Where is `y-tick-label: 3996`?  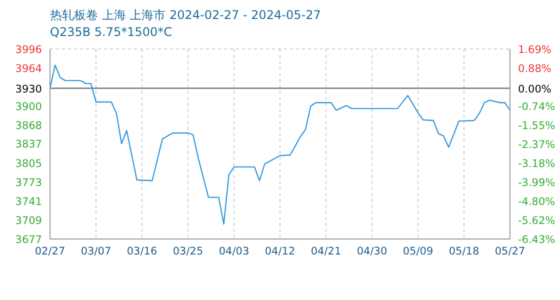
y-tick-label: 3996 is located at coordinates (28, 50).